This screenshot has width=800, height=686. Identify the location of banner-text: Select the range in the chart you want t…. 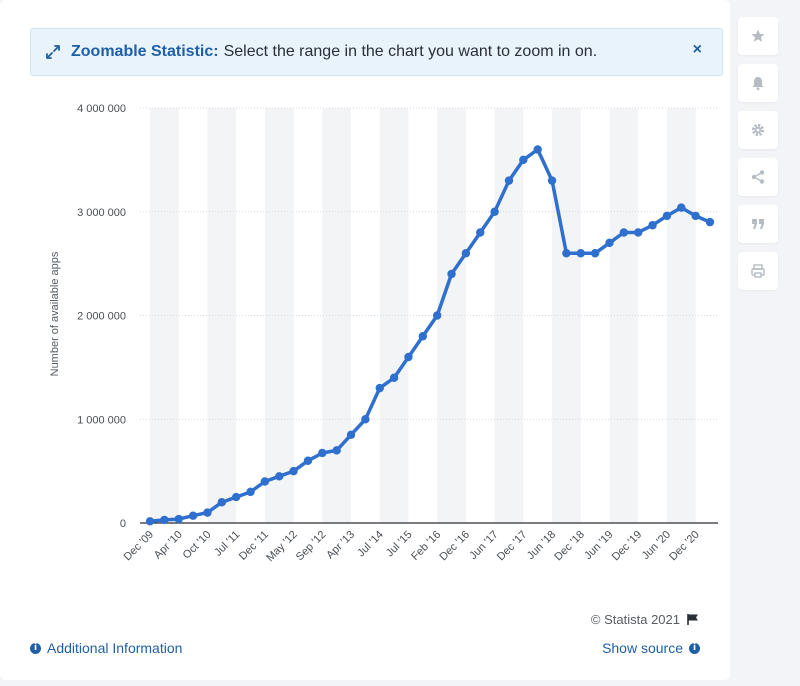
(410, 51).